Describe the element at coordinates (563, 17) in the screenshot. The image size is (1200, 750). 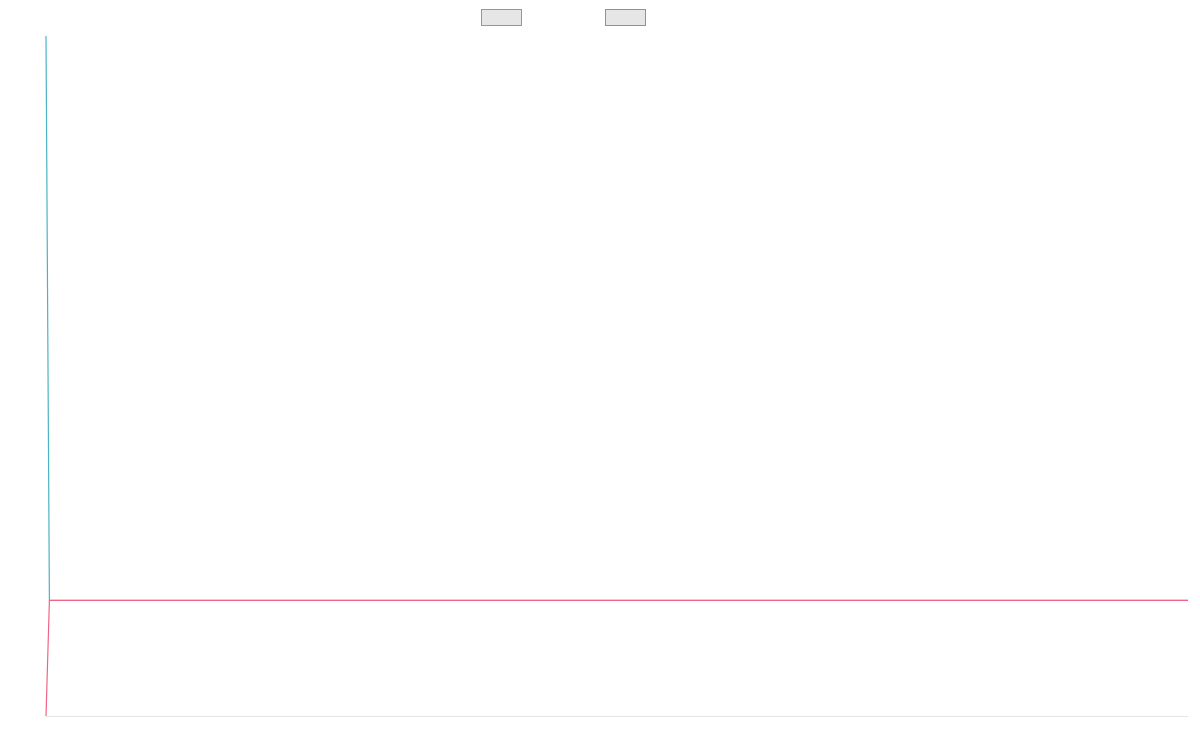
I see `legend` at that location.